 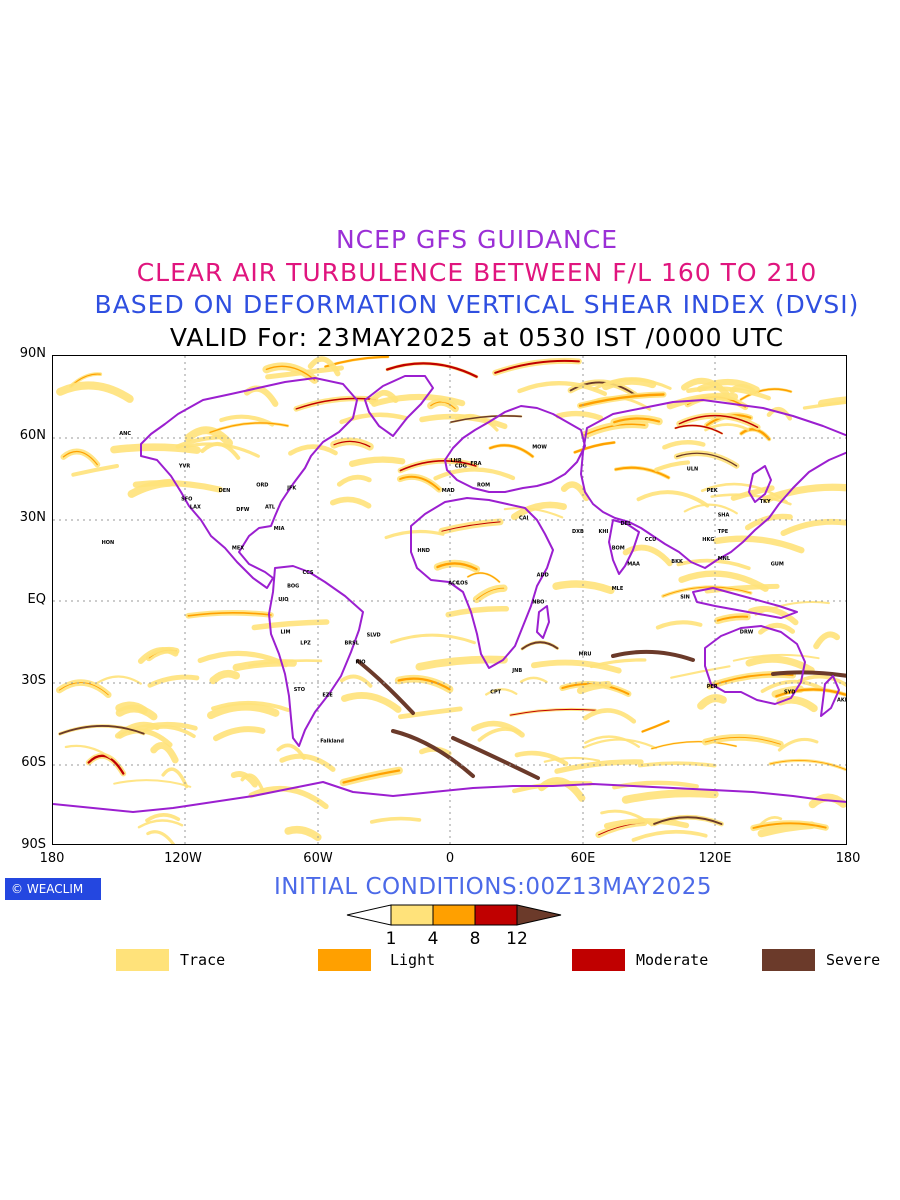 I want to click on lon-label-180e: 180, so click(x=848, y=858).